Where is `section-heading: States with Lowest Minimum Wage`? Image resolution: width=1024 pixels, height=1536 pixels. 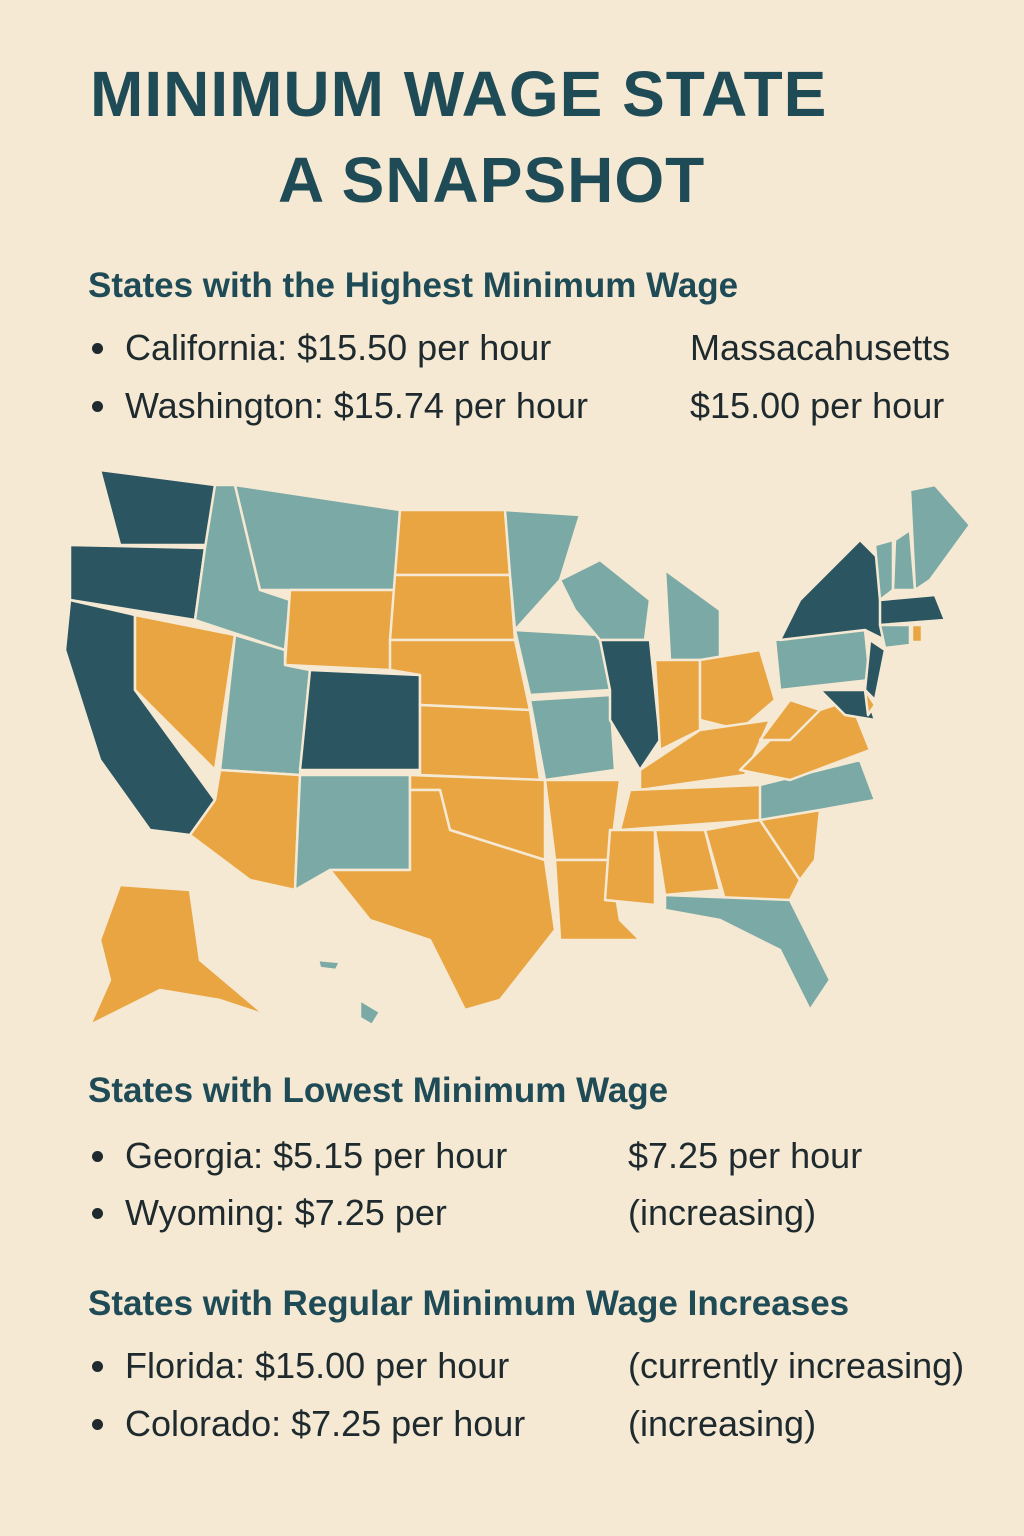
section-heading: States with Lowest Minimum Wage is located at coordinates (378, 1090).